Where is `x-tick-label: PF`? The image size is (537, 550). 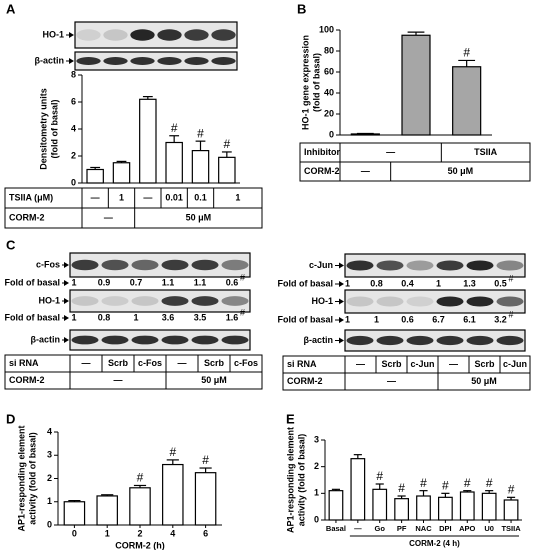 x-tick-label: PF is located at coordinates (402, 528).